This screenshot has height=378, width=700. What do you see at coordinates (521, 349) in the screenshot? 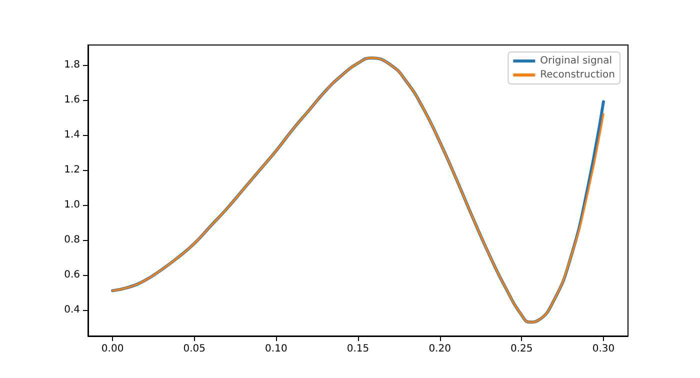
I see `x-tick-label: 0.25` at bounding box center [521, 349].